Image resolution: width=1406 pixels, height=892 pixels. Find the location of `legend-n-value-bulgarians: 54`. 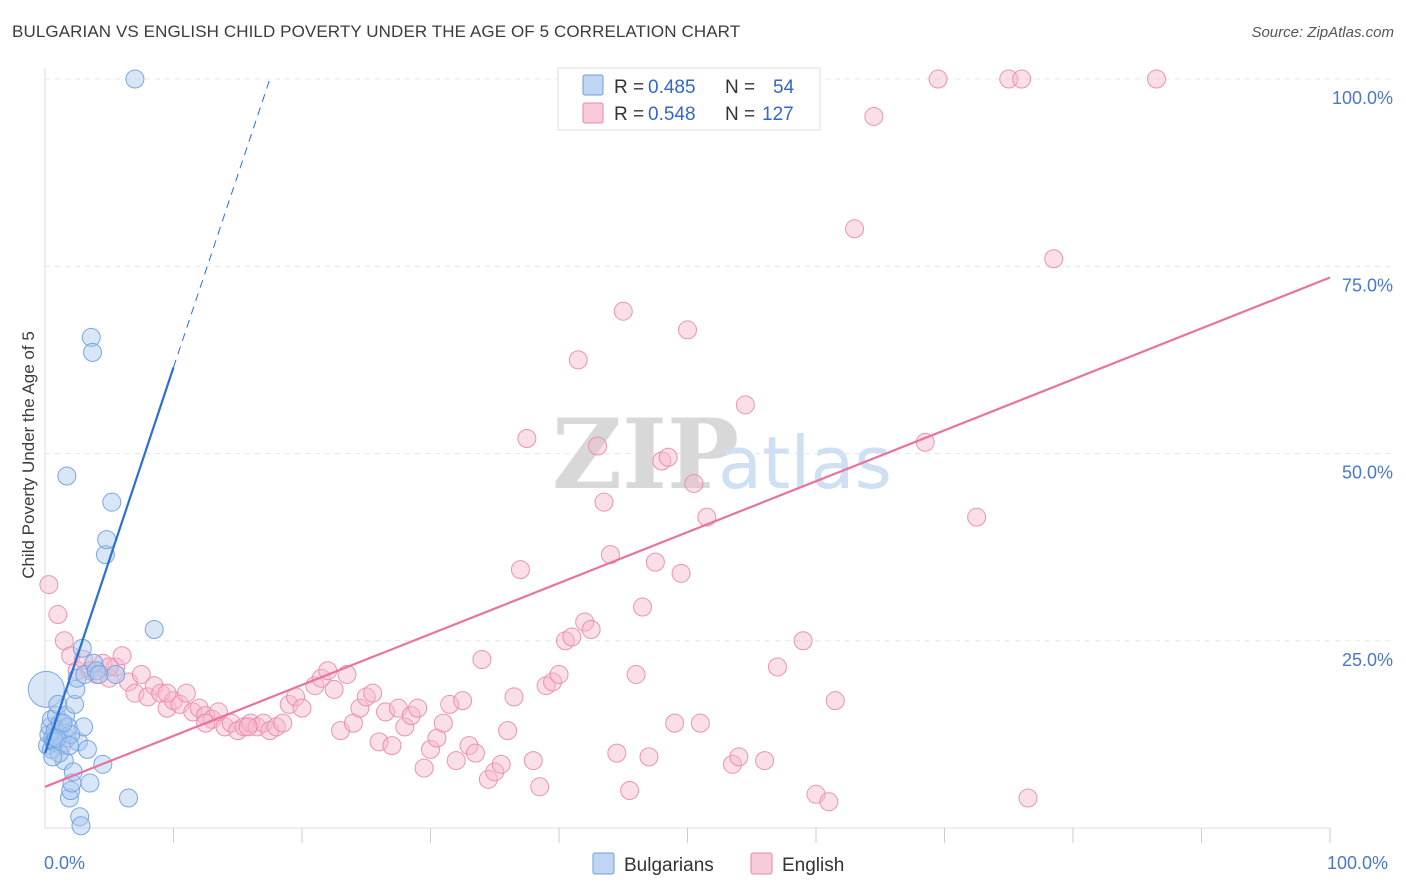

legend-n-value-bulgarians: 54 is located at coordinates (784, 87).